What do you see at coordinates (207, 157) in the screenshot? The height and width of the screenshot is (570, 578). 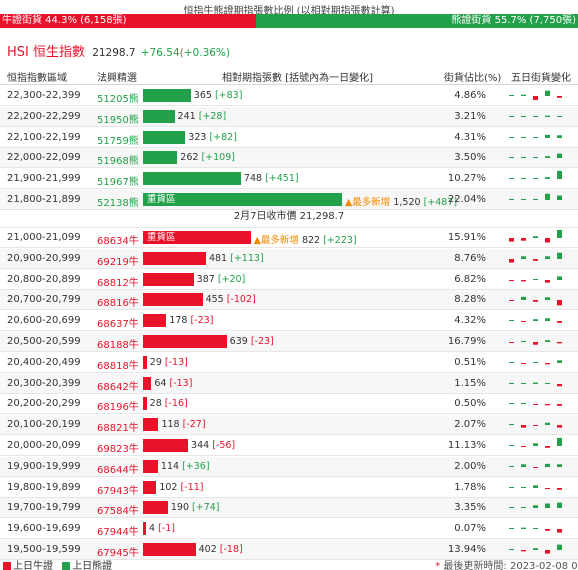 I see `contracts-text: 262 [+109]` at bounding box center [207, 157].